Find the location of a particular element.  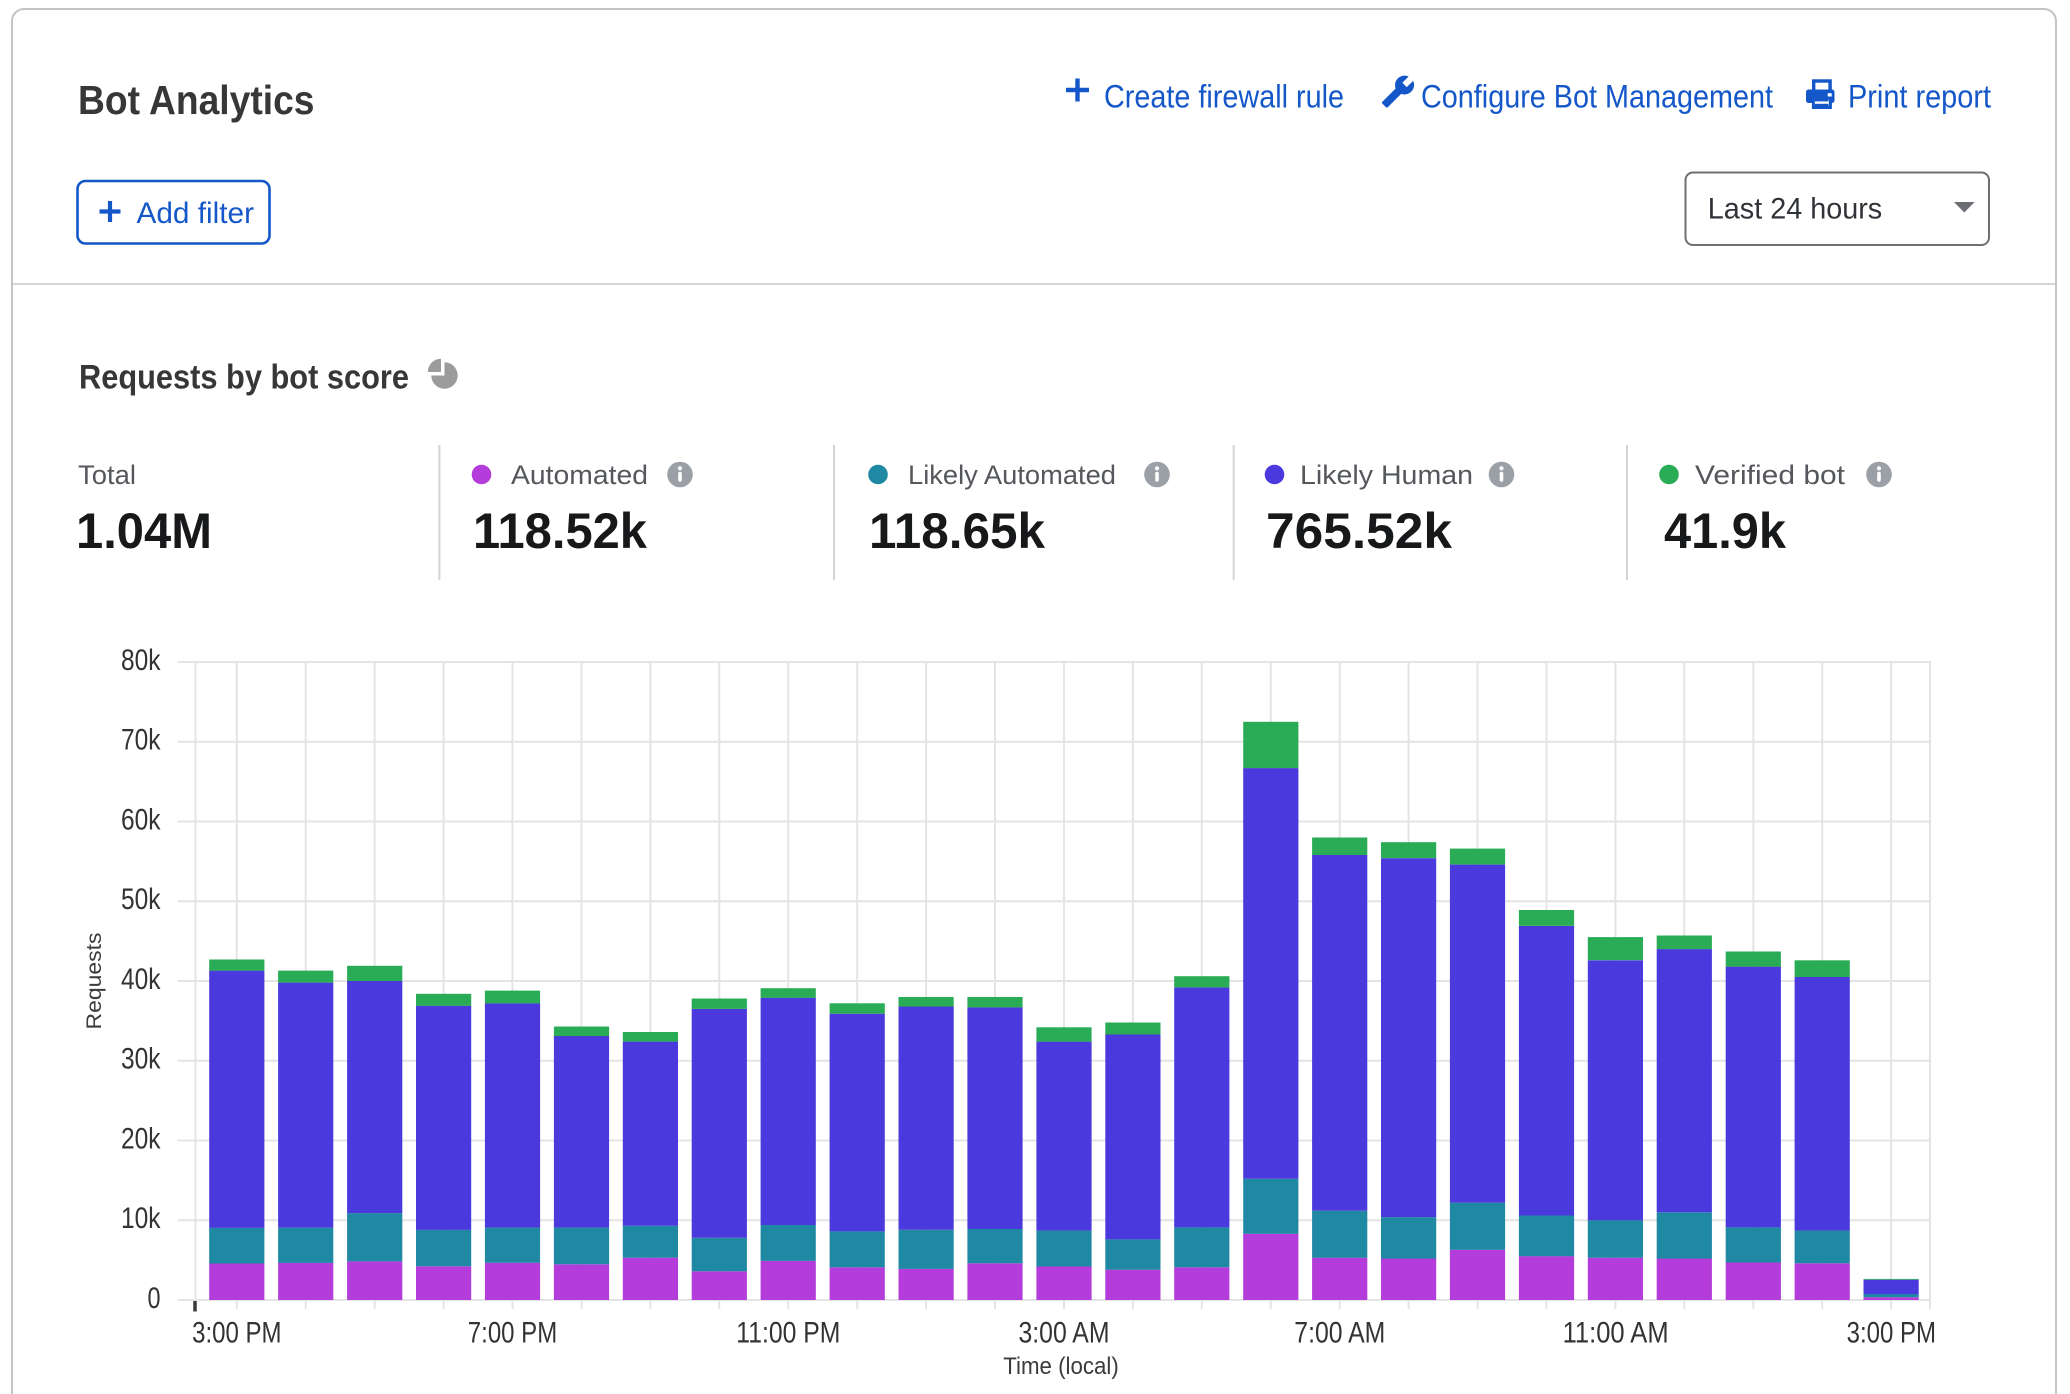

svg-text: Verified bot is located at coordinates (1770, 475).